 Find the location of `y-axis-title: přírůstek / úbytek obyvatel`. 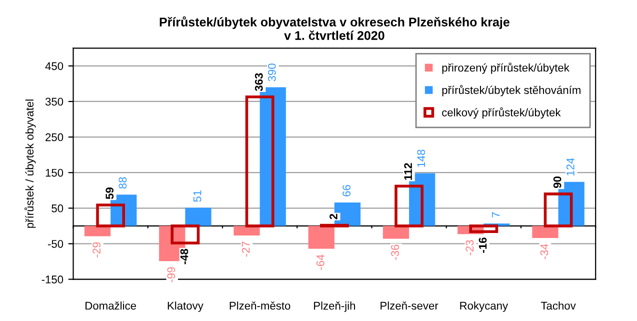

y-axis-title: přírůstek / úbytek obyvatel is located at coordinates (30, 164).